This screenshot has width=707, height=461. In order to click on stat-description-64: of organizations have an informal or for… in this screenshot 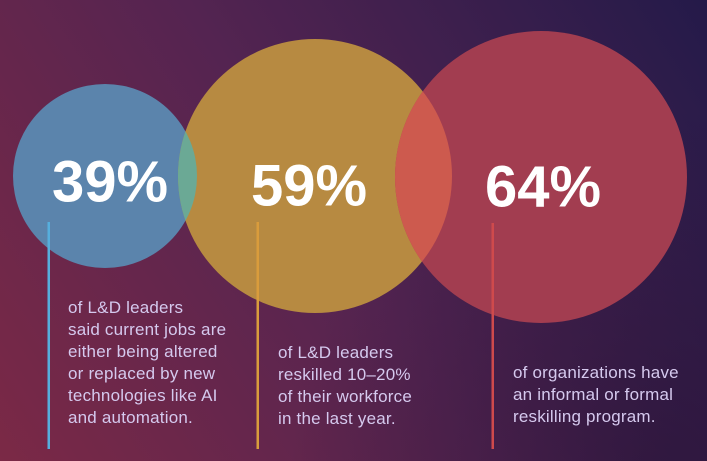, I will do `click(596, 394)`.